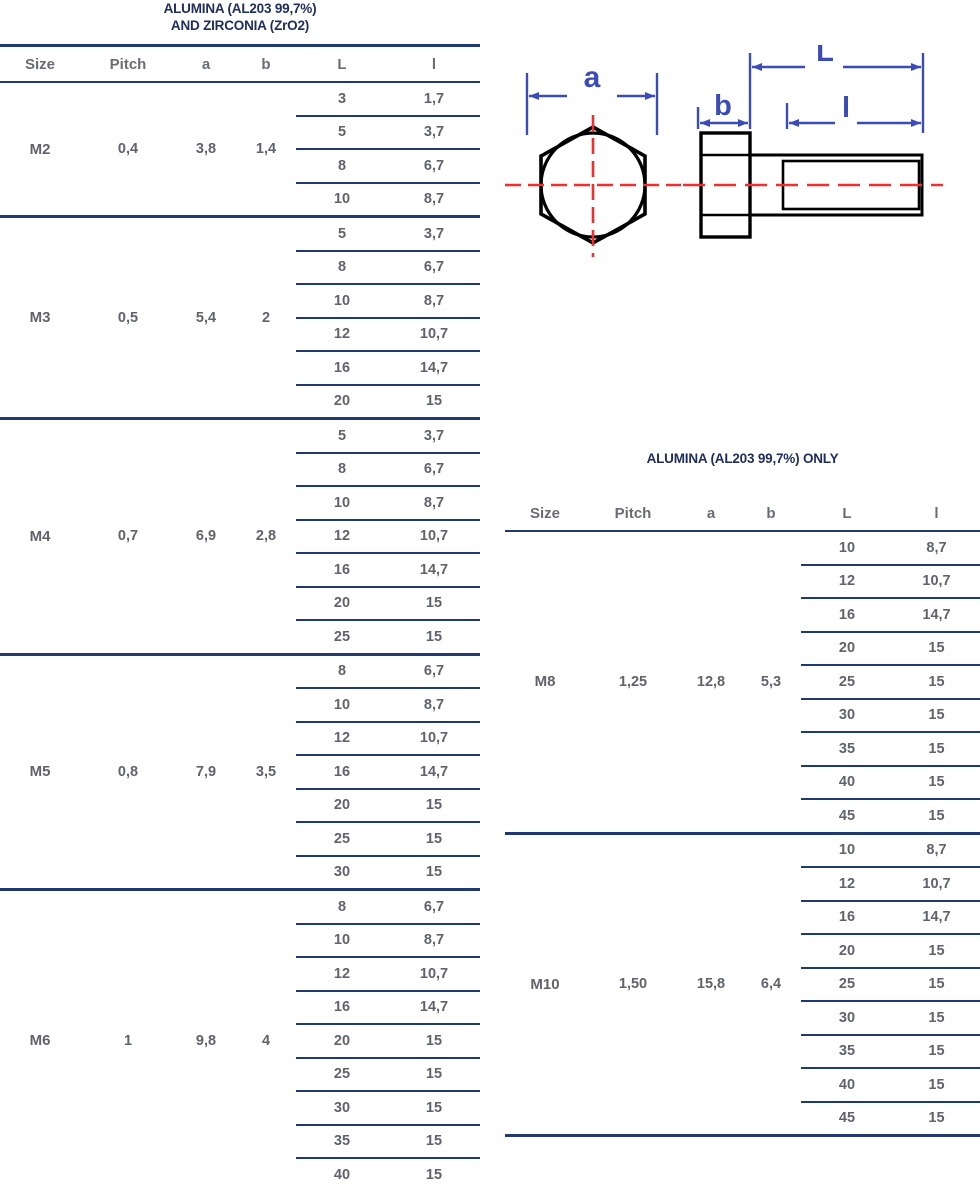 Image resolution: width=980 pixels, height=1191 pixels. What do you see at coordinates (743, 123) in the screenshot?
I see `arrow-b-right` at bounding box center [743, 123].